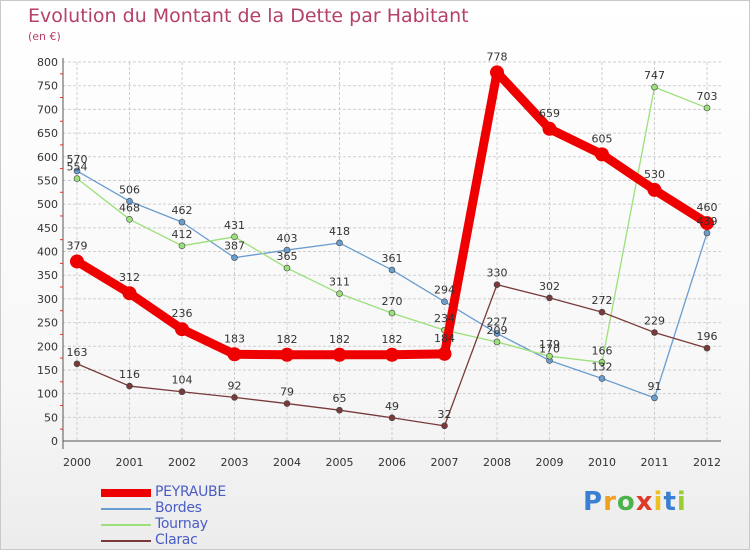 The height and width of the screenshot is (550, 750). I want to click on x-tick-label: 2010, so click(602, 462).